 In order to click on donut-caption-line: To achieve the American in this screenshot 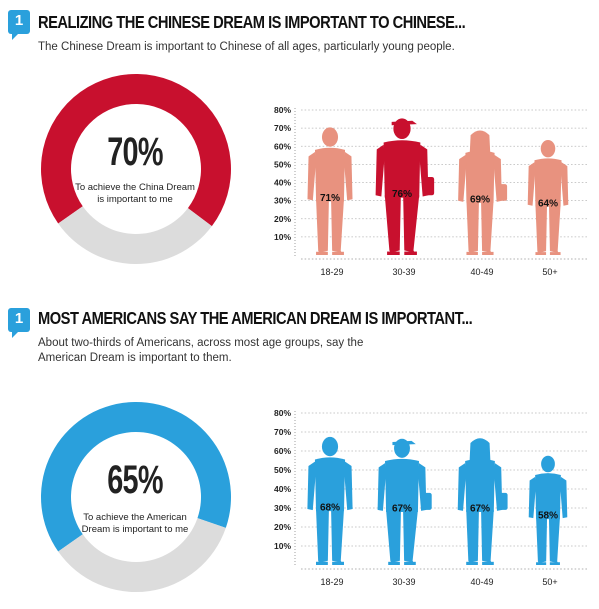, I will do `click(135, 517)`.